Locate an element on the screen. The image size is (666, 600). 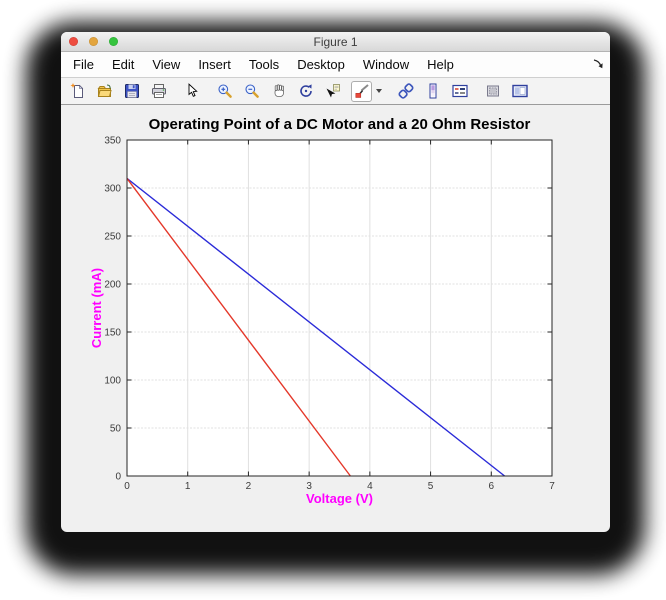
brush-dropdown-caret-icon is located at coordinates (379, 91).